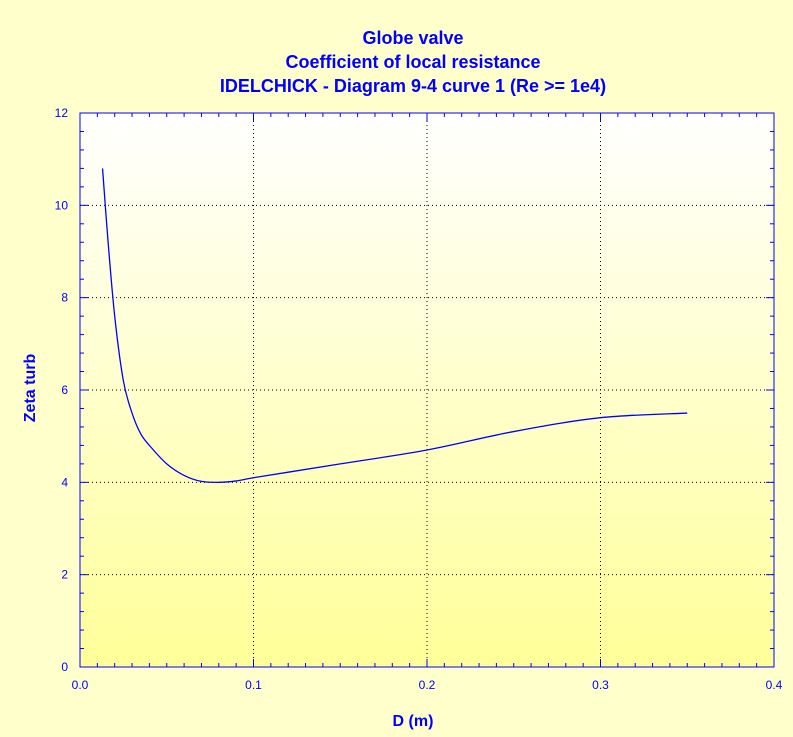 This screenshot has width=793, height=737. What do you see at coordinates (64, 667) in the screenshot?
I see `y-tick-label: 0` at bounding box center [64, 667].